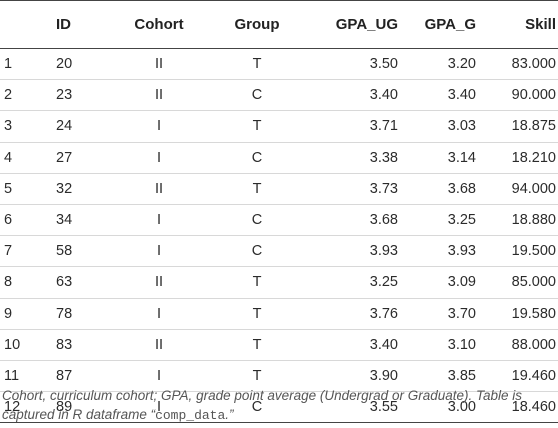 The image size is (558, 428). Describe the element at coordinates (78, 95) in the screenshot. I see `cell-id: 23` at that location.